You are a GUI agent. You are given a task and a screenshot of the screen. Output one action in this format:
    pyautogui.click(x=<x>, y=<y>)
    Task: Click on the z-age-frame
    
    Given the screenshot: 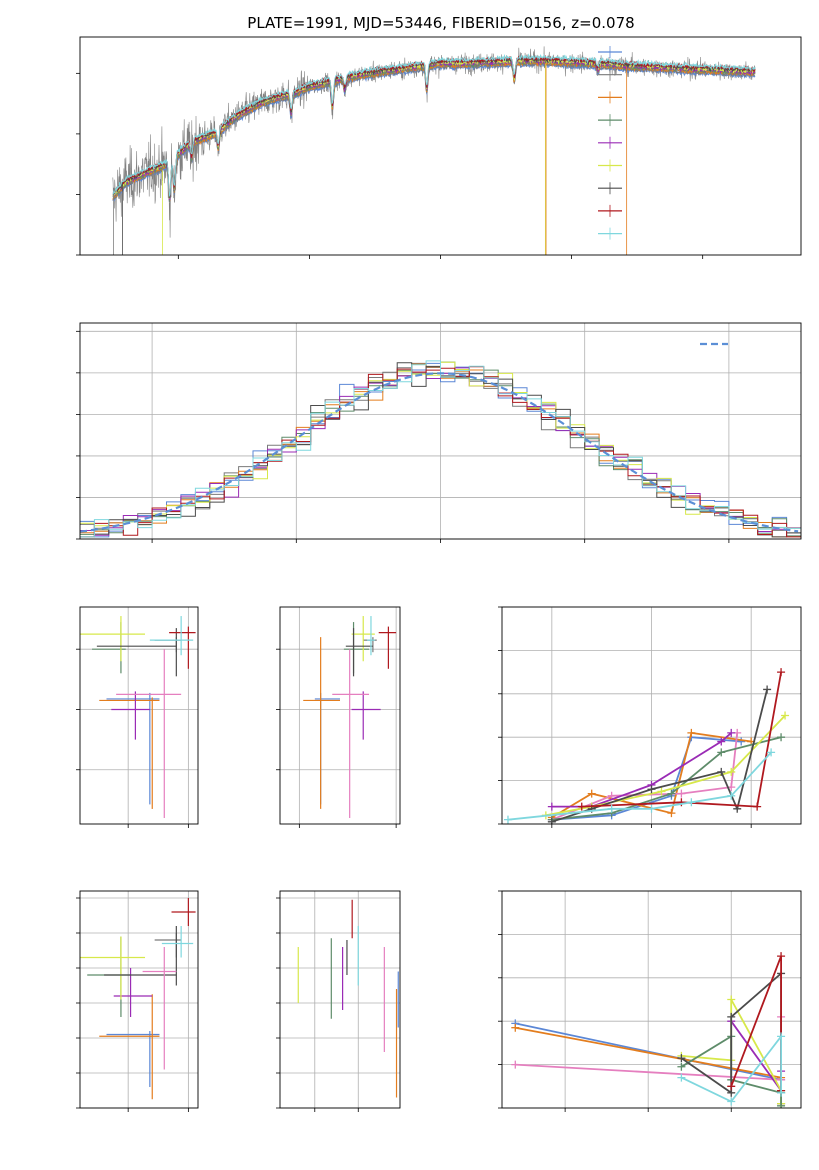 What is the action you would take?
    pyautogui.click(x=139, y=715)
    